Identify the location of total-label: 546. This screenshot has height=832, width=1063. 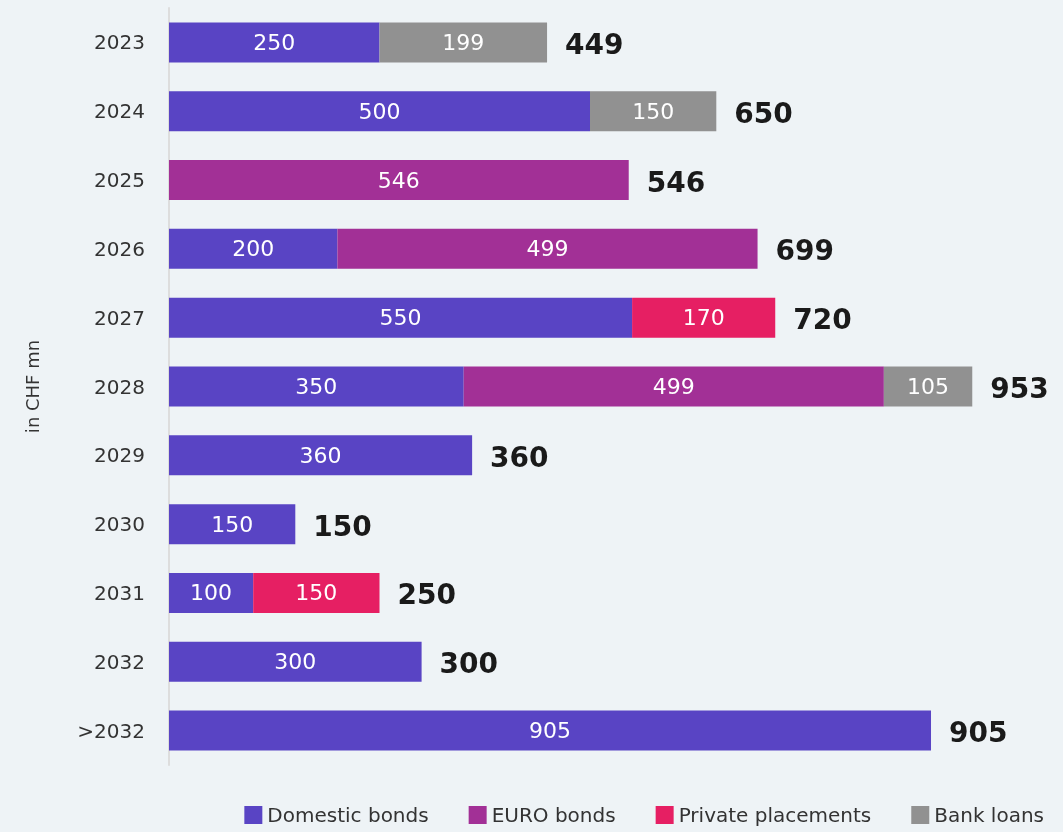
(676, 182).